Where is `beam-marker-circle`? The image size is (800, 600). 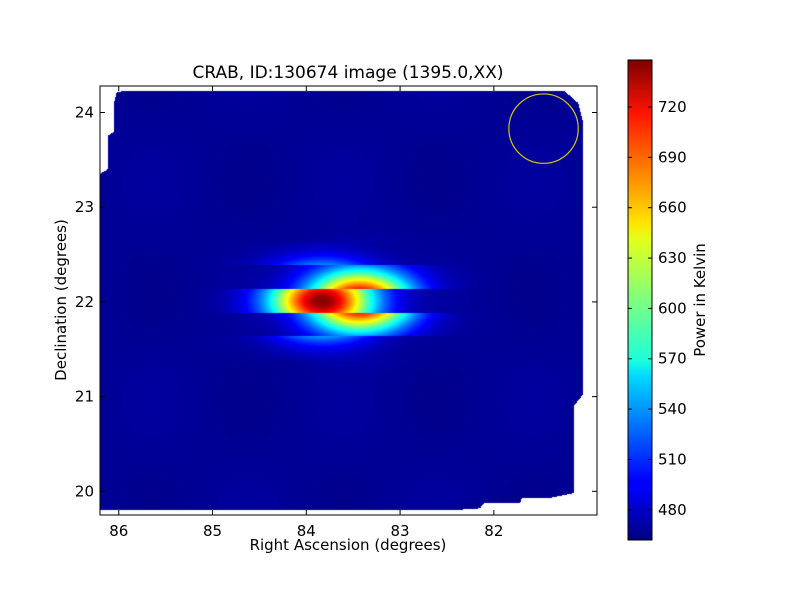
beam-marker-circle is located at coordinates (543, 128).